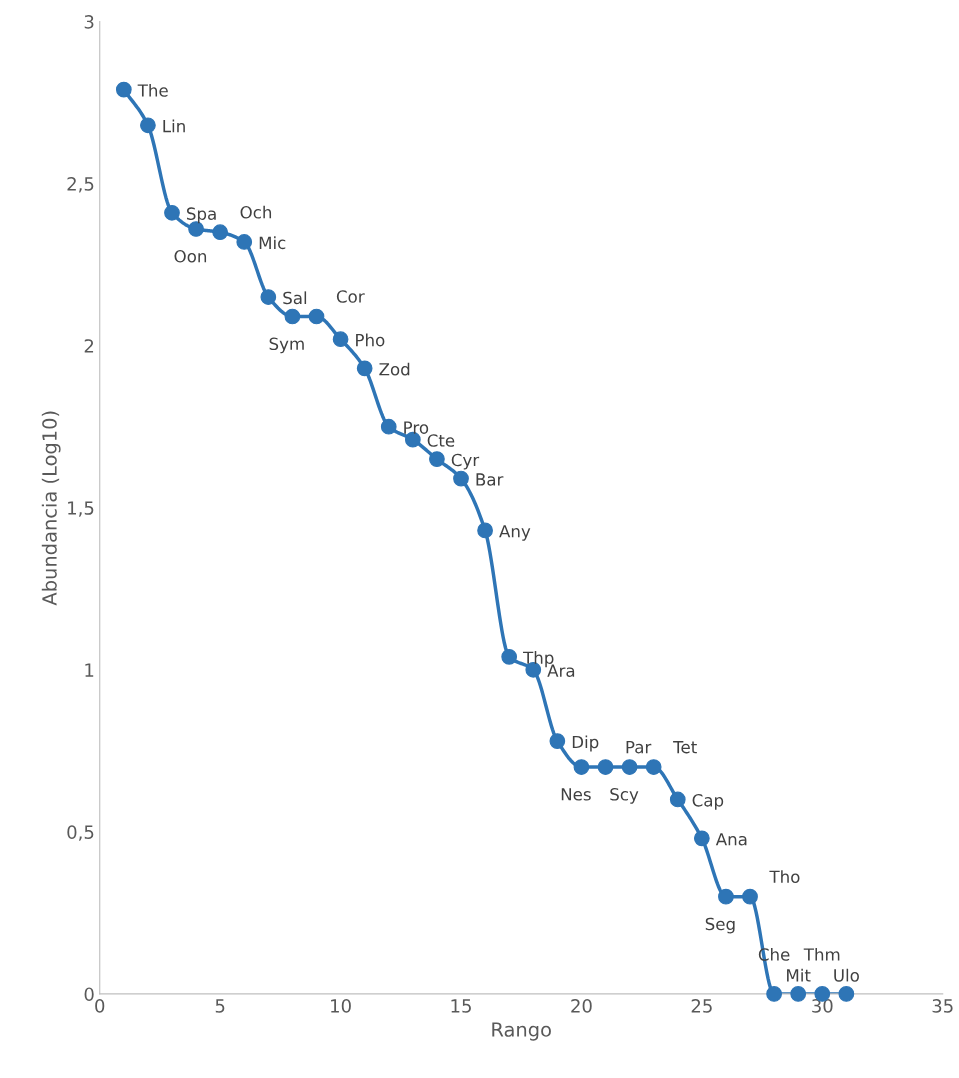  Describe the element at coordinates (89, 994) in the screenshot. I see `y-tick-label: 0` at that location.